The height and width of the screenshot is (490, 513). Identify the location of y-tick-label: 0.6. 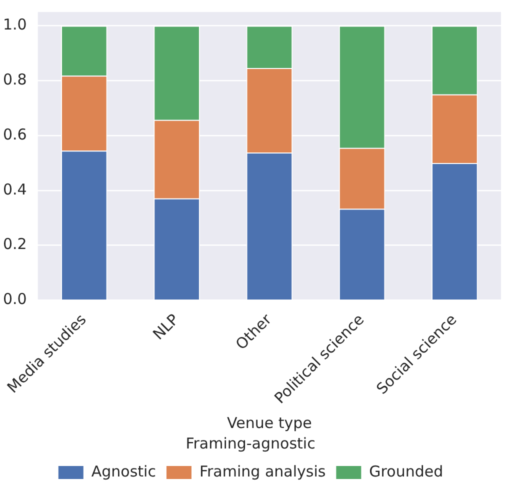
(14, 134).